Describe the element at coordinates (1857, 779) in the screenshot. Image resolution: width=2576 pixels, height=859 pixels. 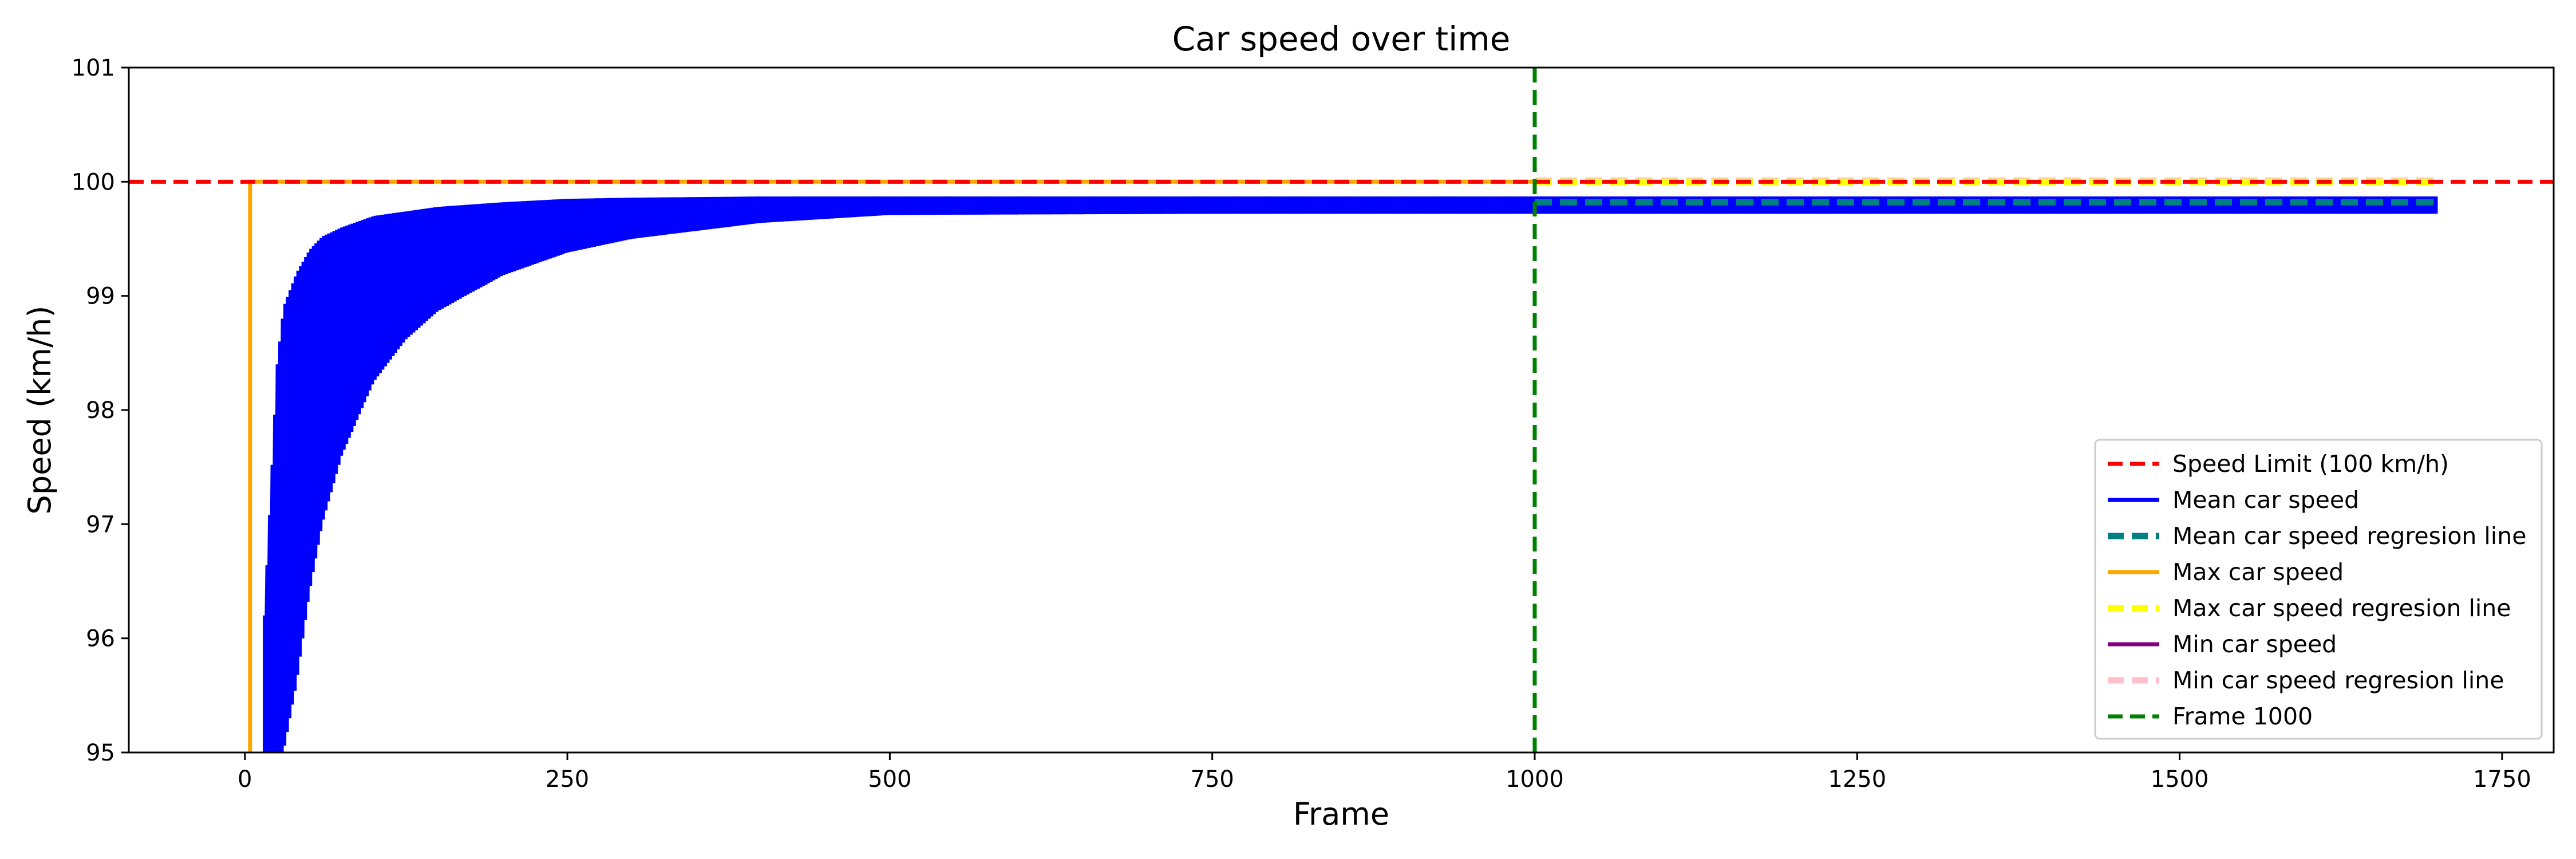
I see `x-tick-label: 1250` at that location.